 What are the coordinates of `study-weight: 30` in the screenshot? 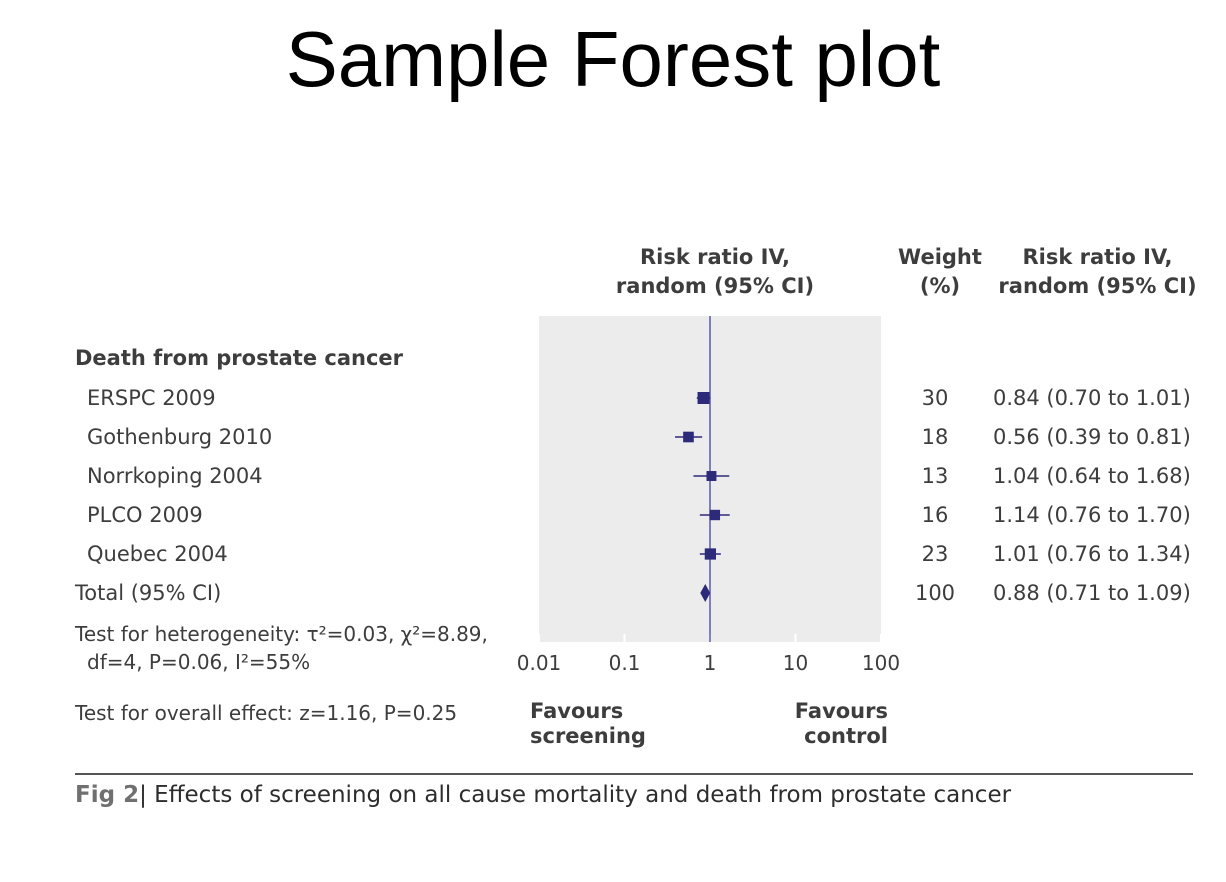 It's located at (935, 398).